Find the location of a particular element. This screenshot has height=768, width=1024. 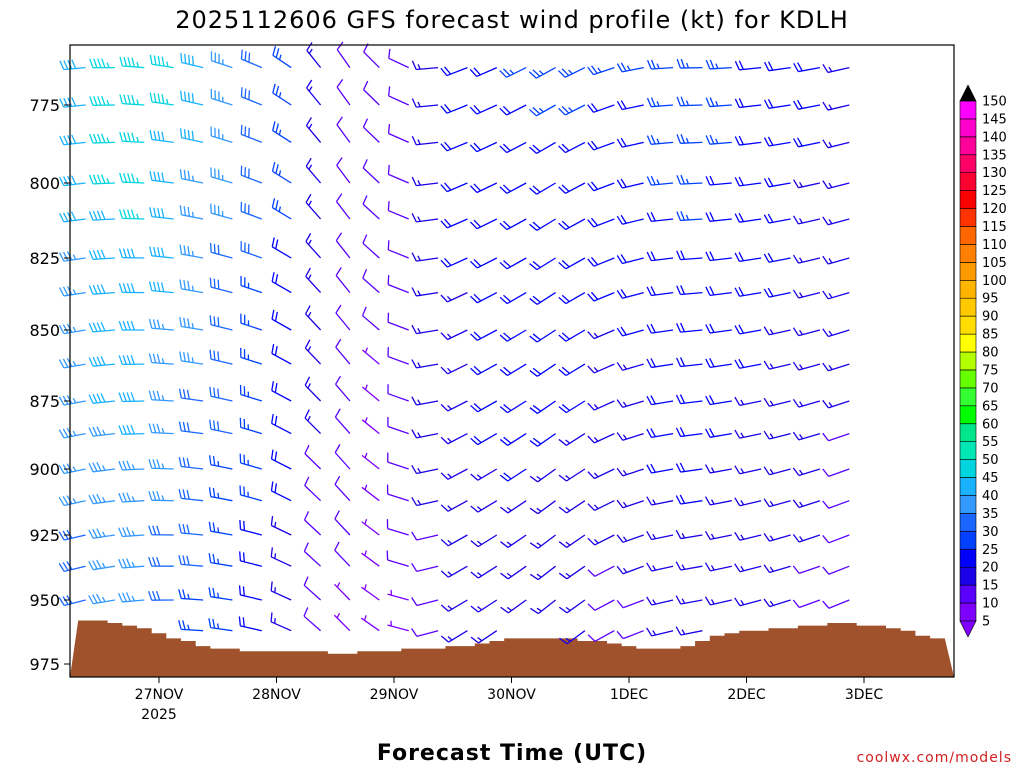

colorbar-tick-label: 55 is located at coordinates (990, 442).